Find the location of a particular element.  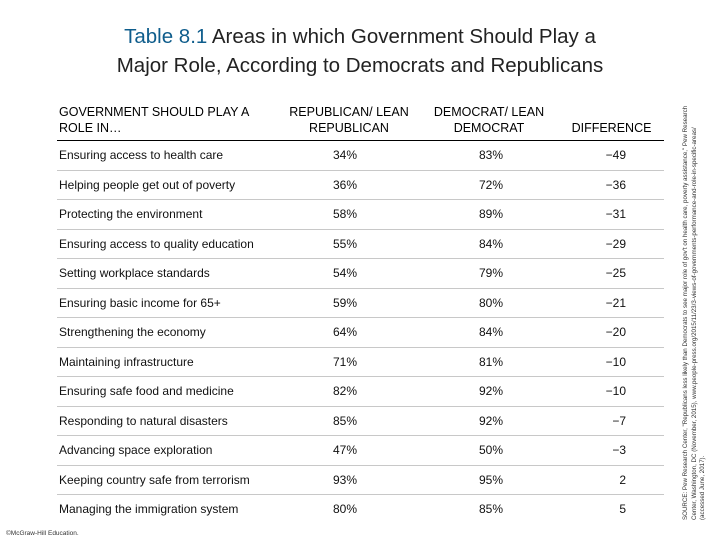

header-difference: DIFFERENCE is located at coordinates (611, 128).